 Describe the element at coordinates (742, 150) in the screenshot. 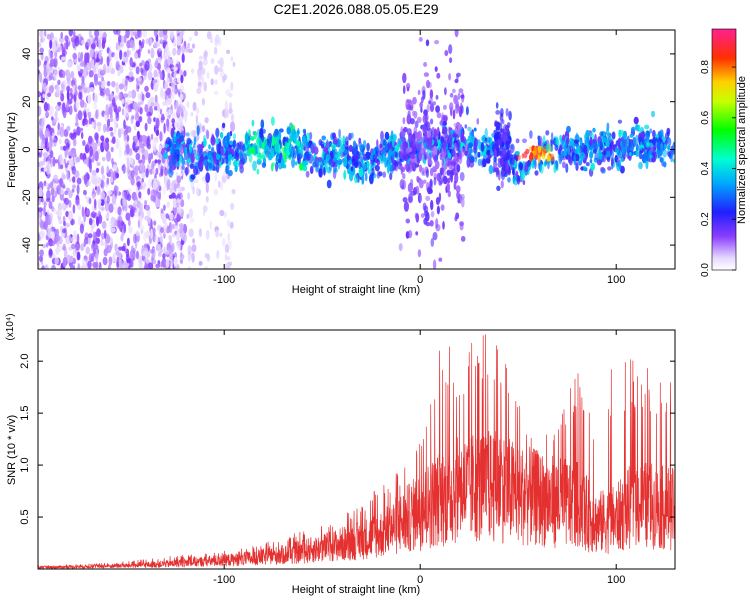

I see `colorbar-label: Normalized spectral amplitude` at that location.